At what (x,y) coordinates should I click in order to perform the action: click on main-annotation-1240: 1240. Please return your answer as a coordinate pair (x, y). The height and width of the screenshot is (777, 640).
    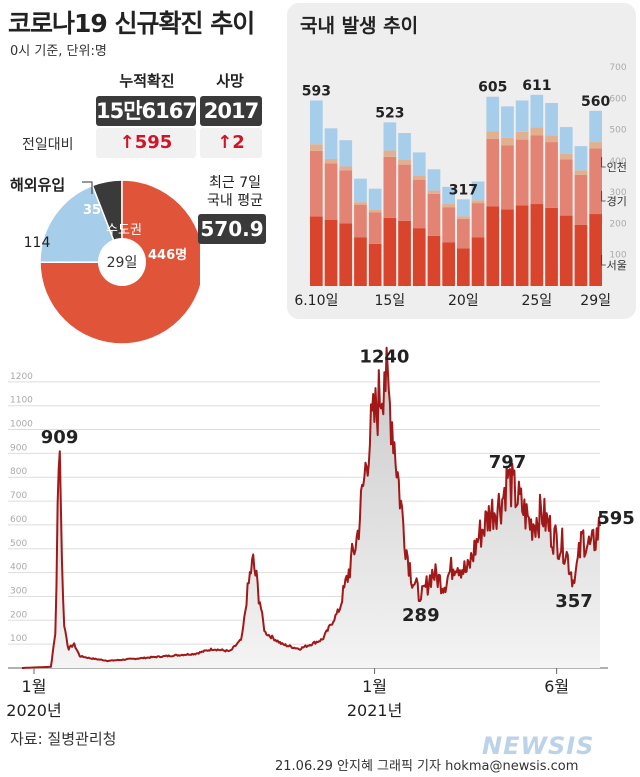
    Looking at the image, I should click on (384, 356).